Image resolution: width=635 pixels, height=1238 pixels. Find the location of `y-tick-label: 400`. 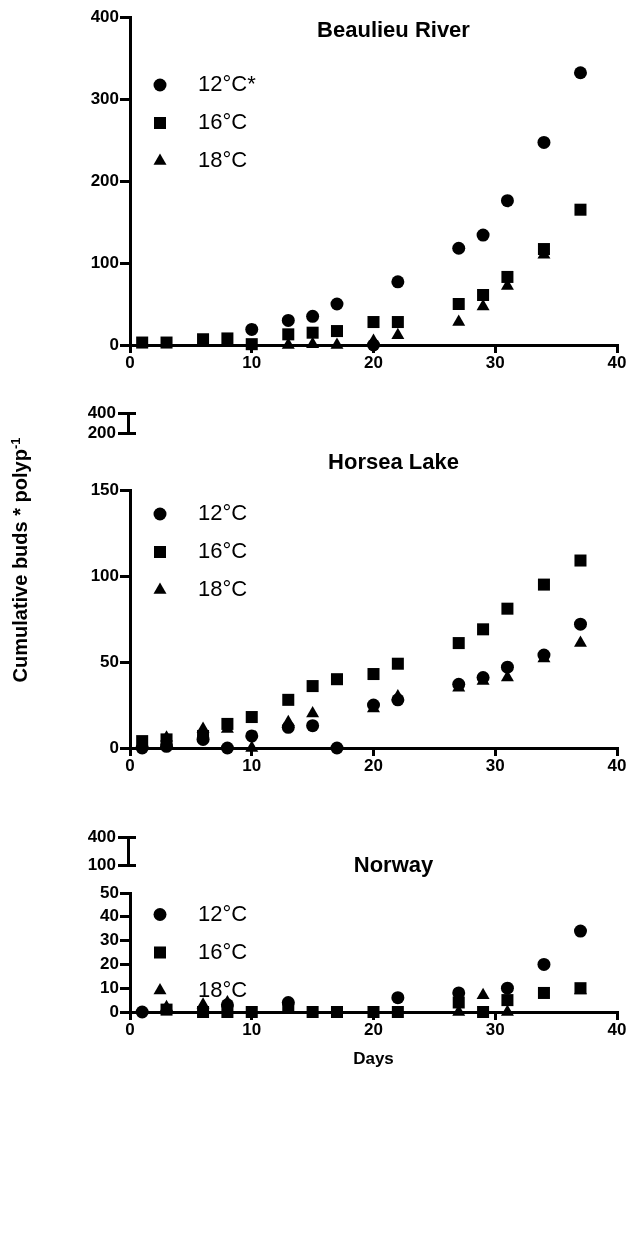

y-tick-label: 400 is located at coordinates (104, 16).